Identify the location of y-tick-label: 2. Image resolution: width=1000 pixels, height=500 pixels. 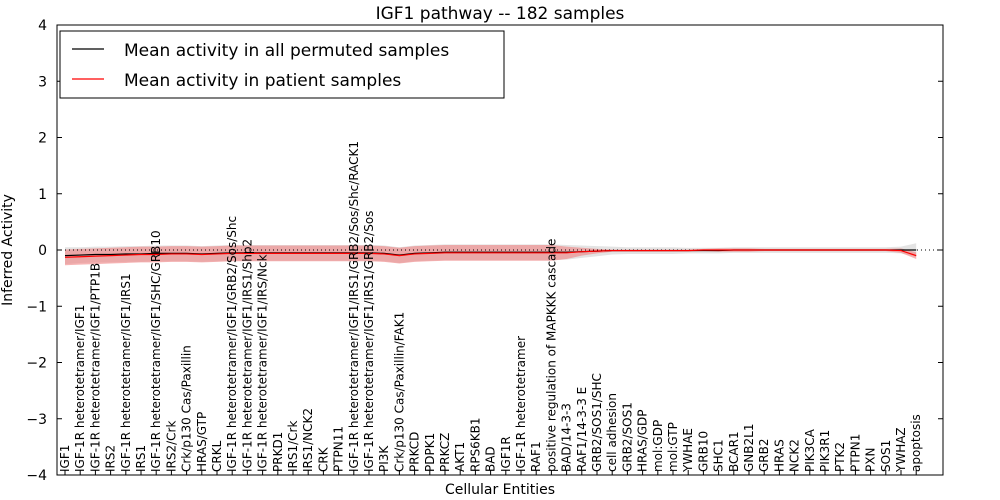
(42, 139).